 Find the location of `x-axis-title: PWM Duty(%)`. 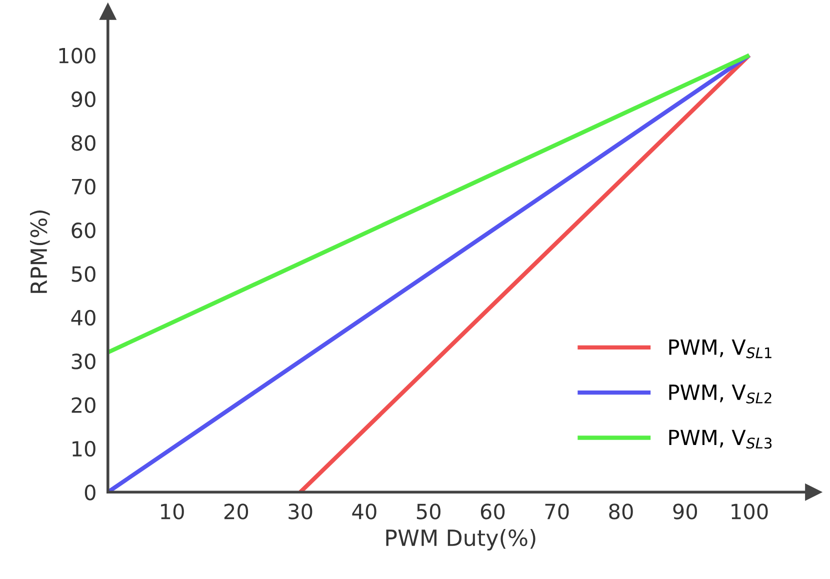

x-axis-title: PWM Duty(%) is located at coordinates (461, 539).